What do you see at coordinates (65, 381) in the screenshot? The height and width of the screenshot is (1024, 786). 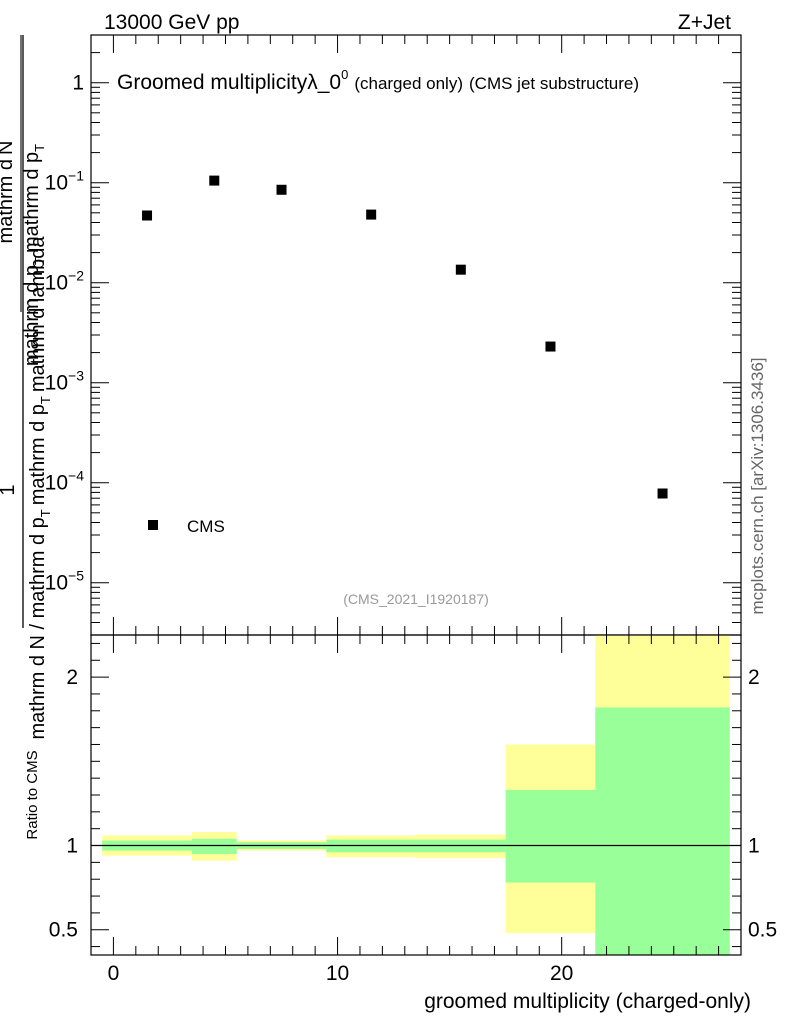 I see `y-tick-label: 10⁻³` at bounding box center [65, 381].